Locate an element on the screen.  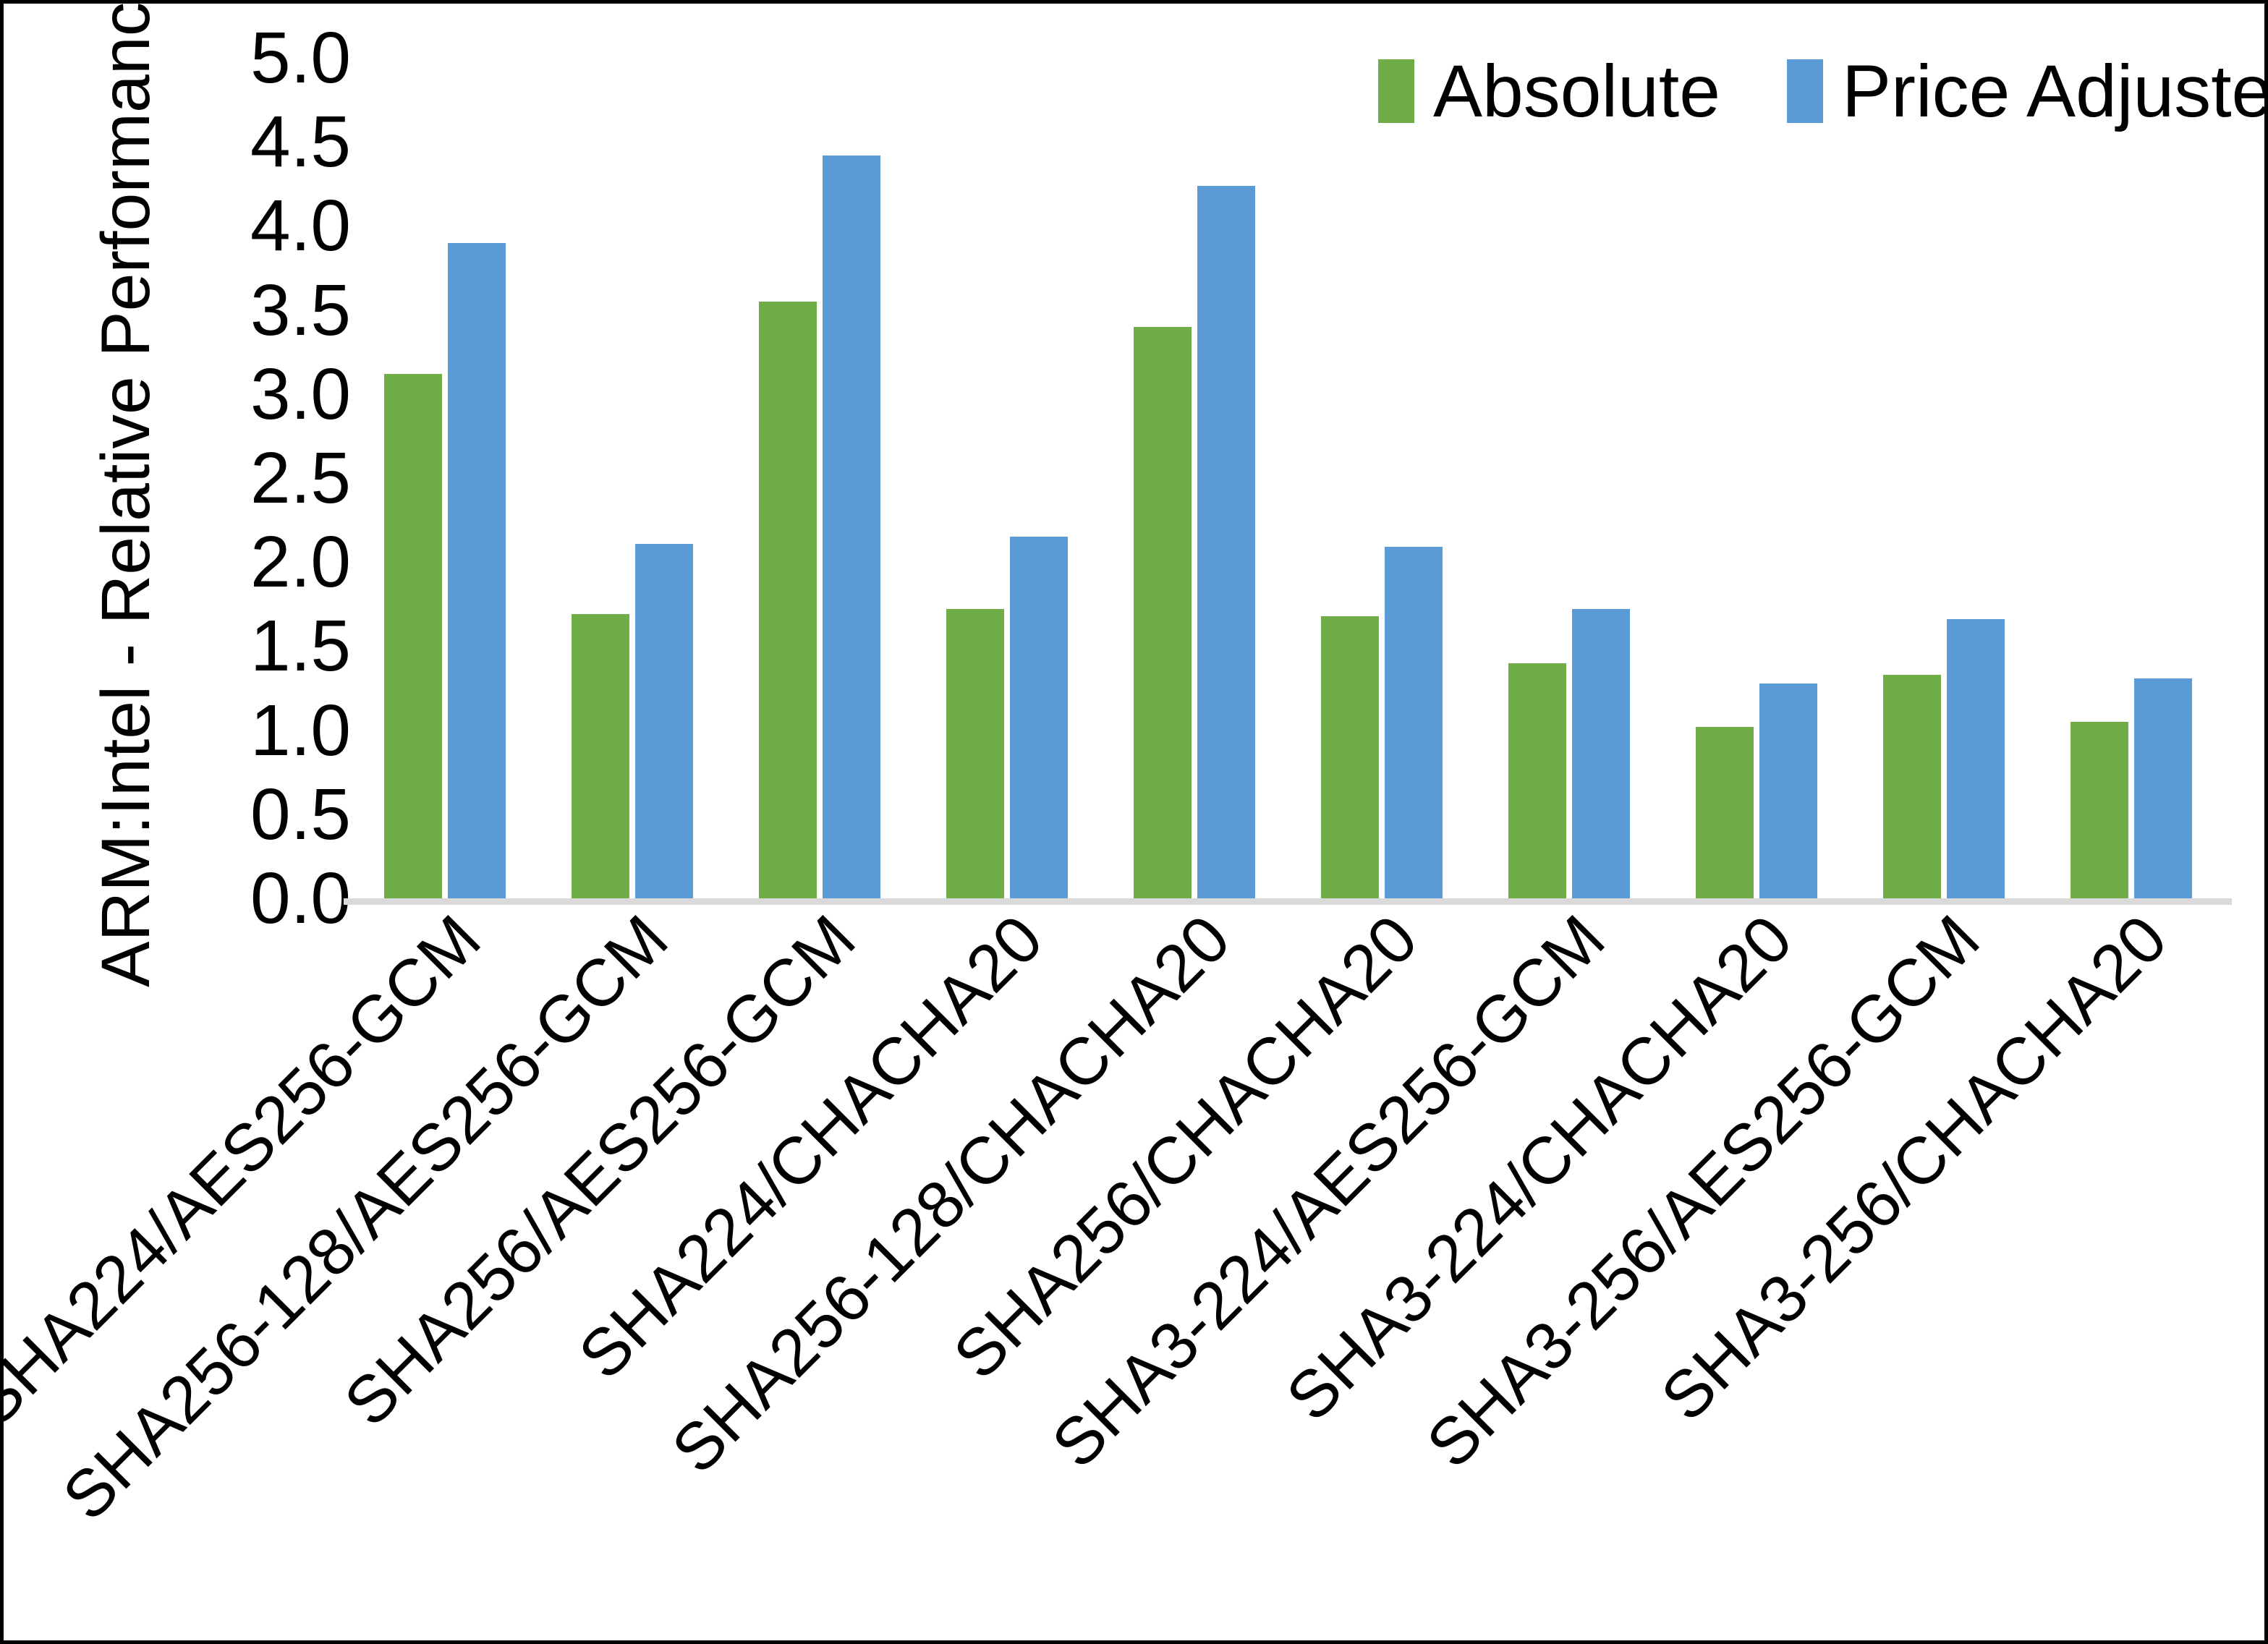
y-axis-tick-labels: 5.0 4.5 4.0 3.5 3.0 2.5 2.0 1.5 1.0 0.5 0.0 is located at coordinates (246, 474).